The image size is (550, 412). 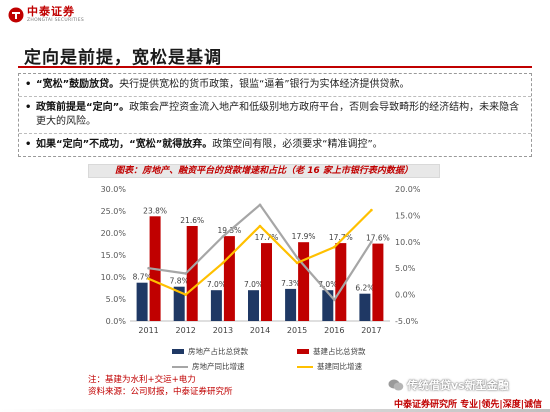 What do you see at coordinates (56, 20) in the screenshot?
I see `logo-name-en: ZHONGTAI SECURITIES` at bounding box center [56, 20].